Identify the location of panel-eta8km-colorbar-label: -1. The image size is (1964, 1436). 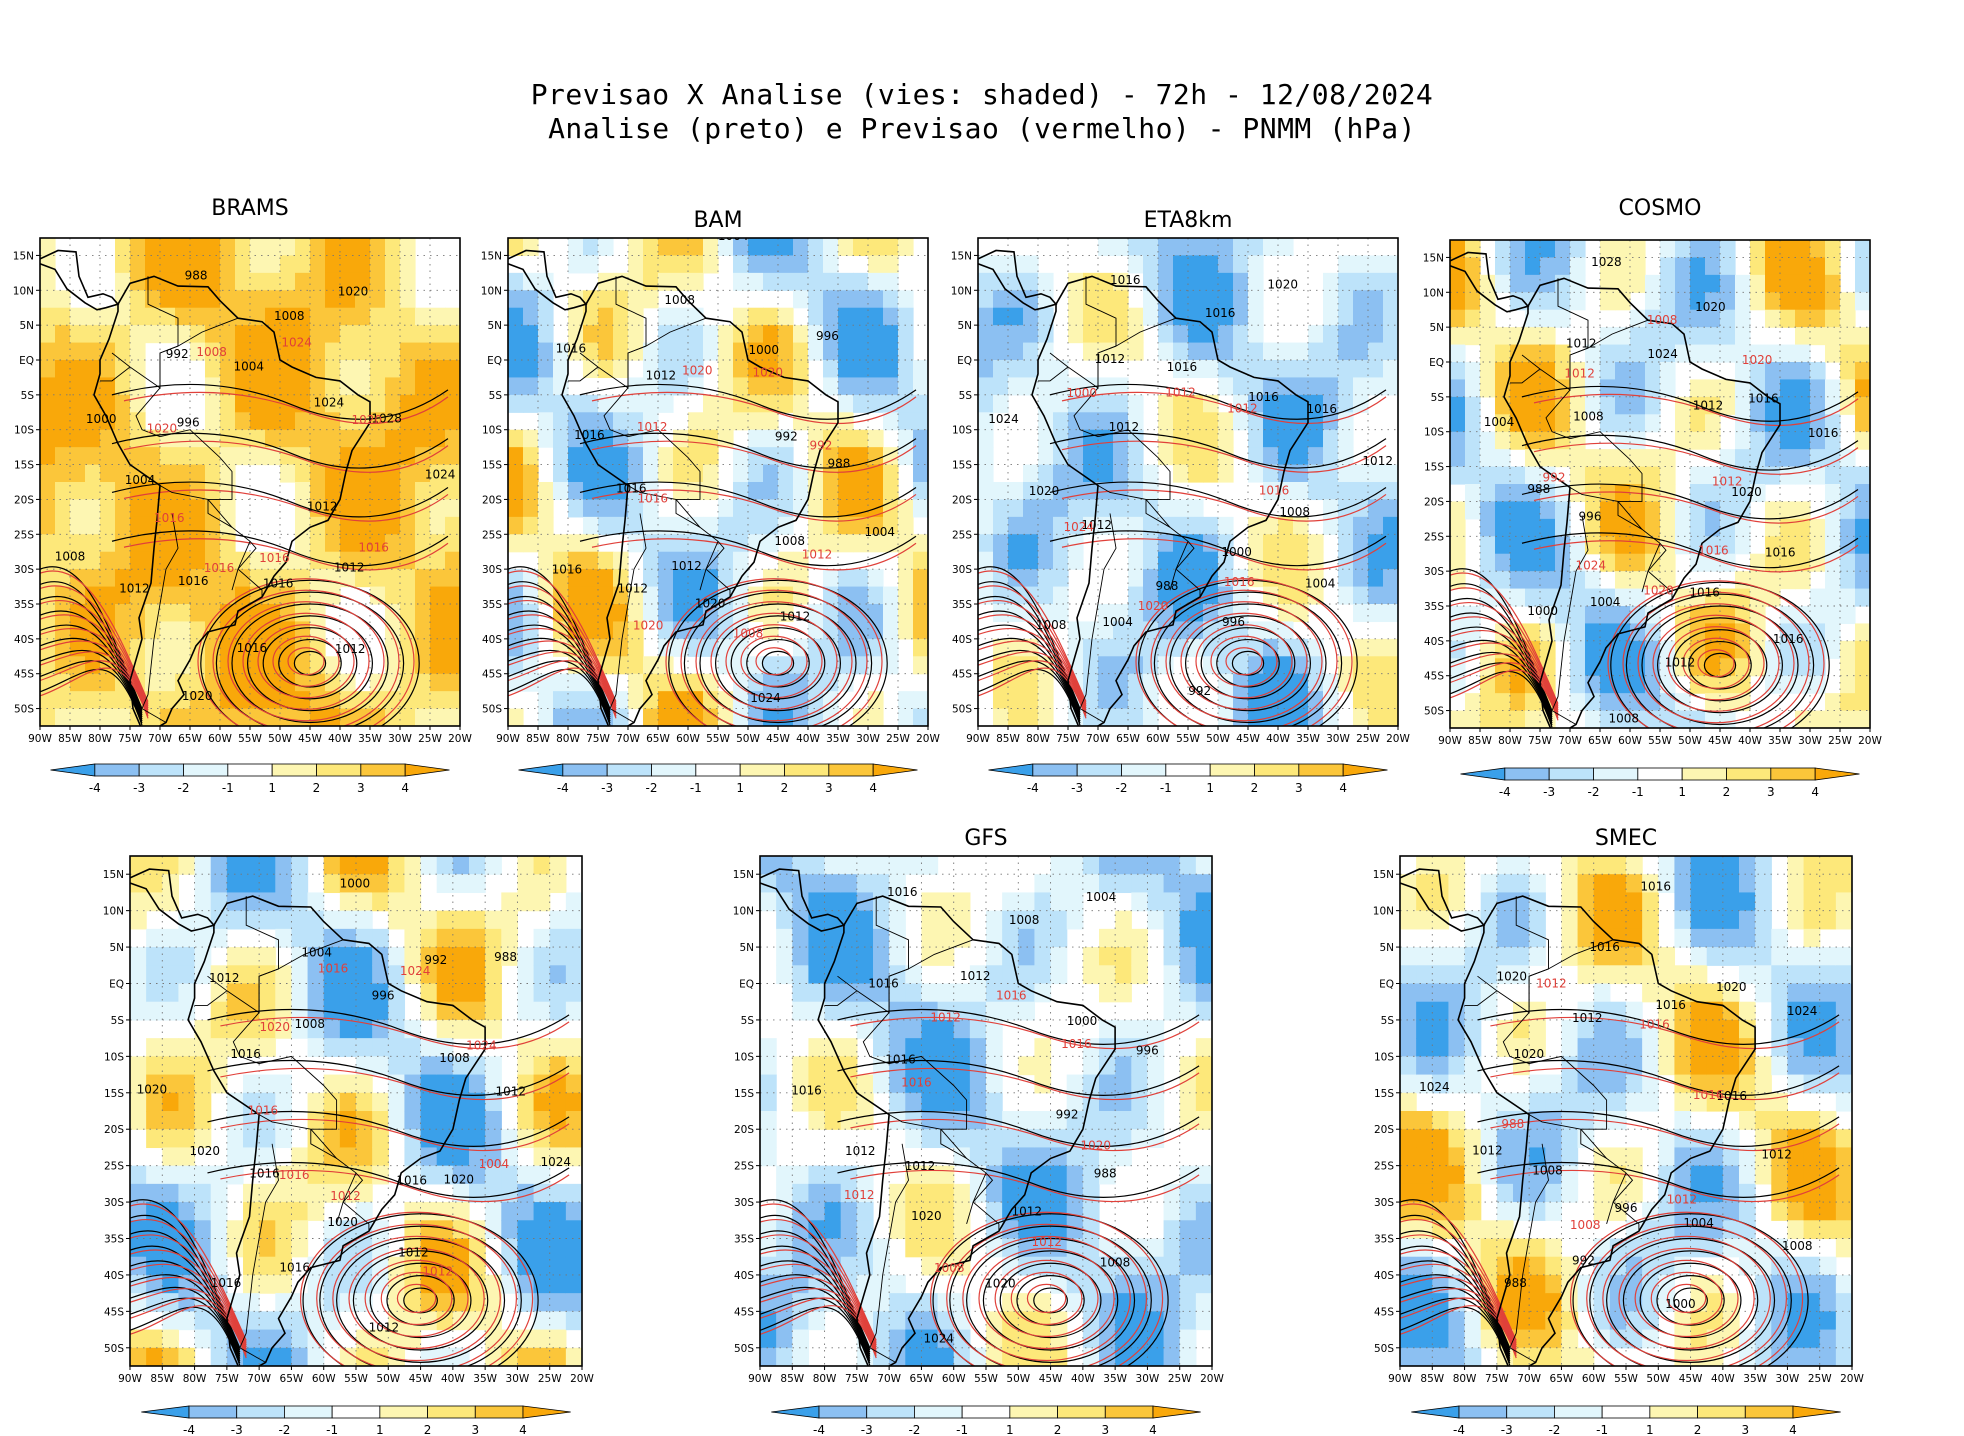
(1166, 788).